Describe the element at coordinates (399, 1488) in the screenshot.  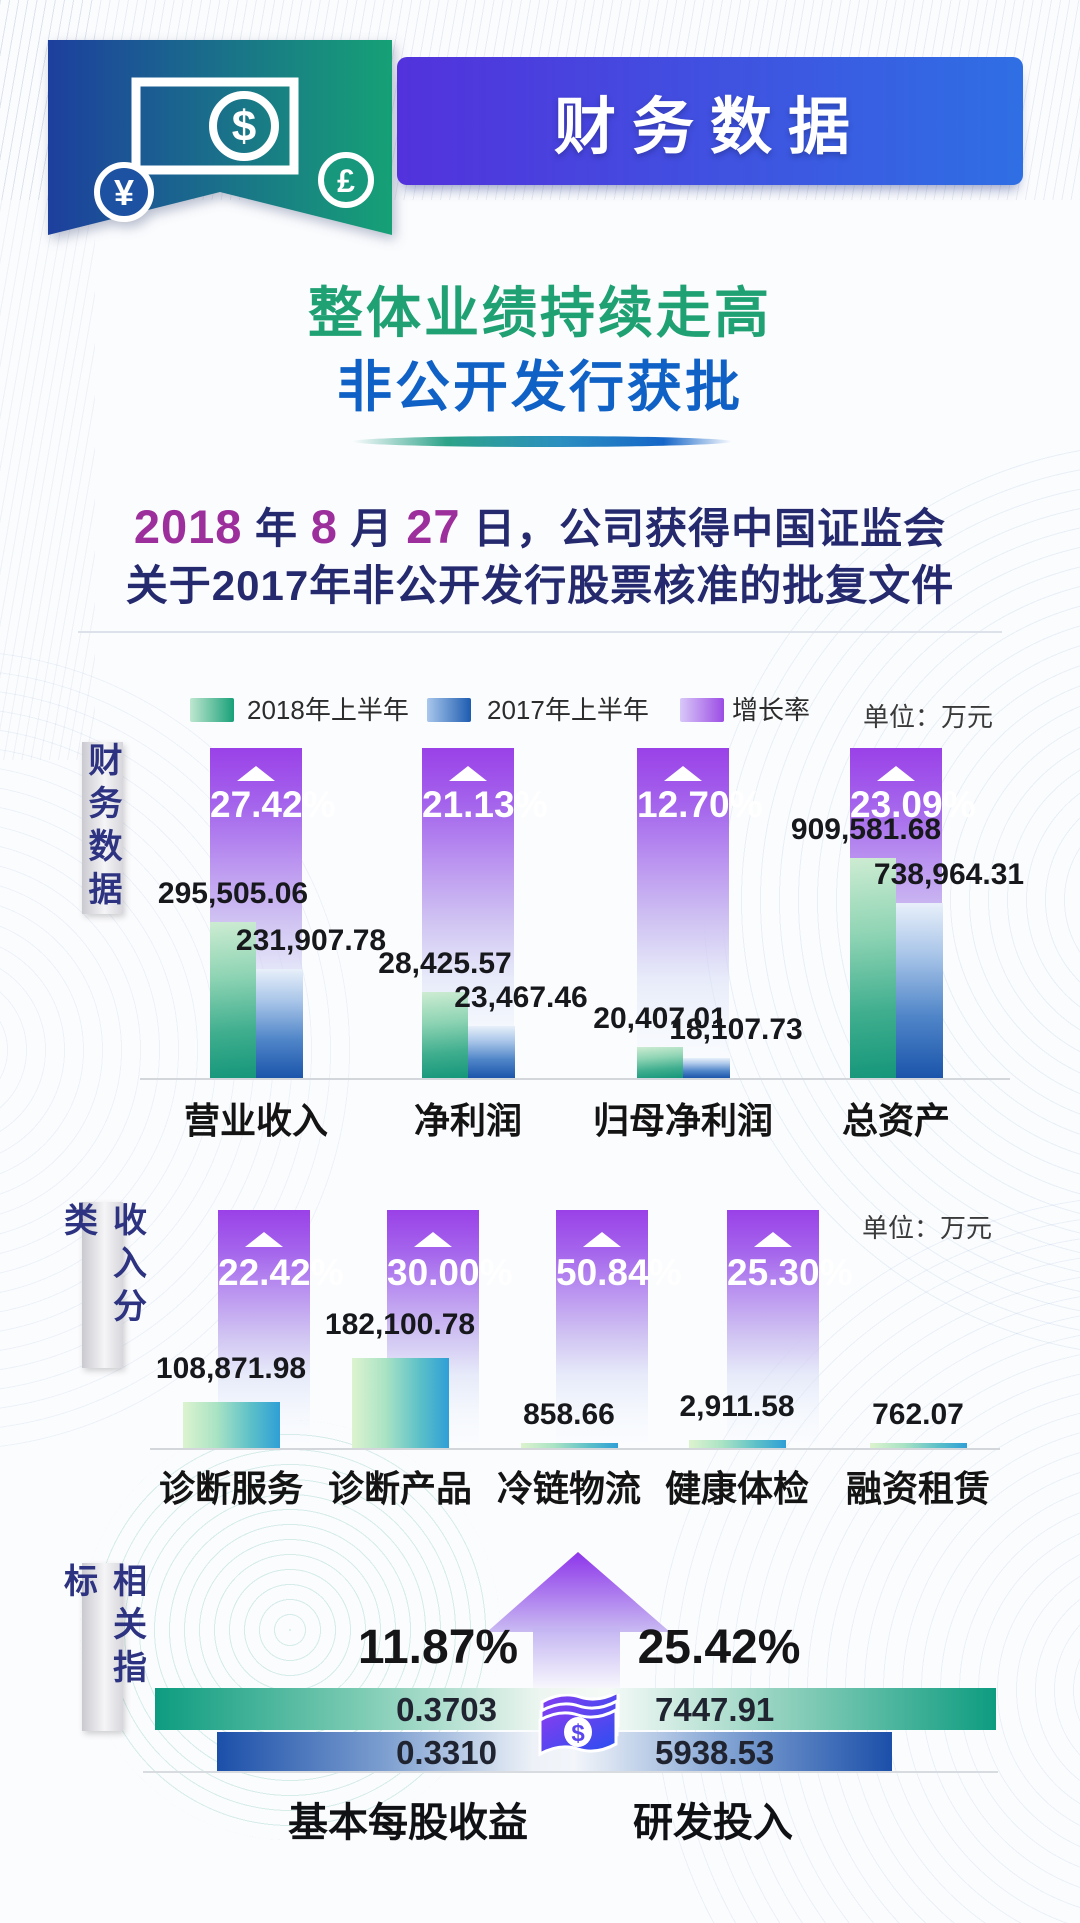
I see `category-diagnostic-products: 诊断产品` at that location.